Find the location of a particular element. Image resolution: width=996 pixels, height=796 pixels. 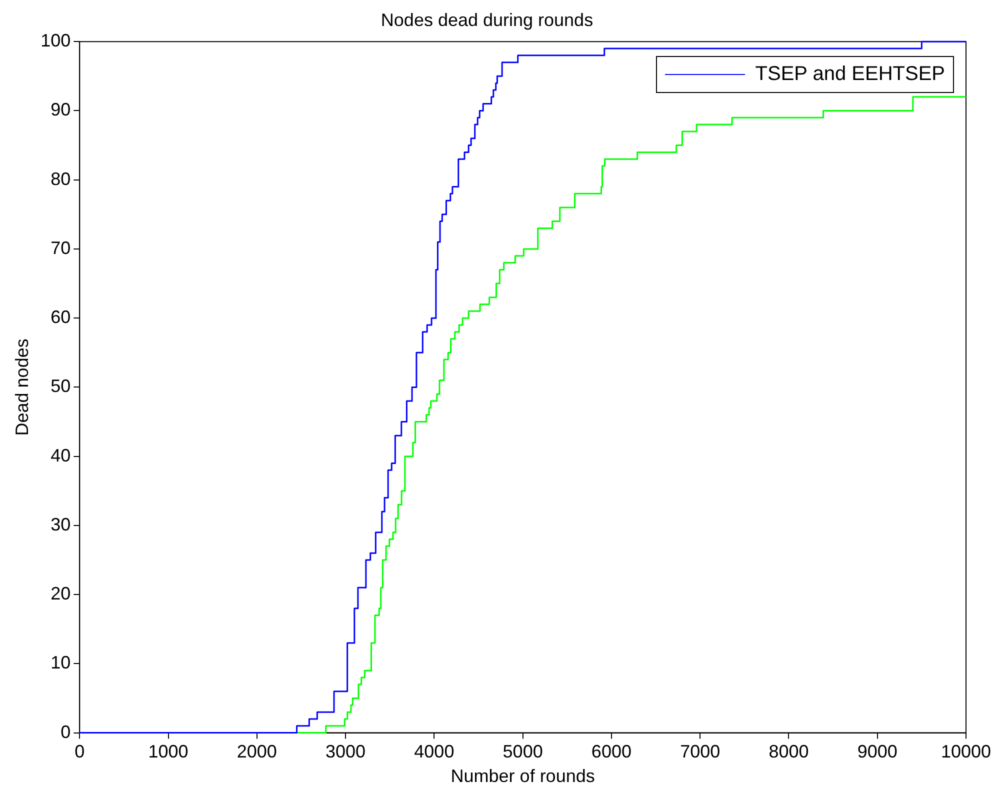

x-tick-label: 4000 is located at coordinates (434, 752).